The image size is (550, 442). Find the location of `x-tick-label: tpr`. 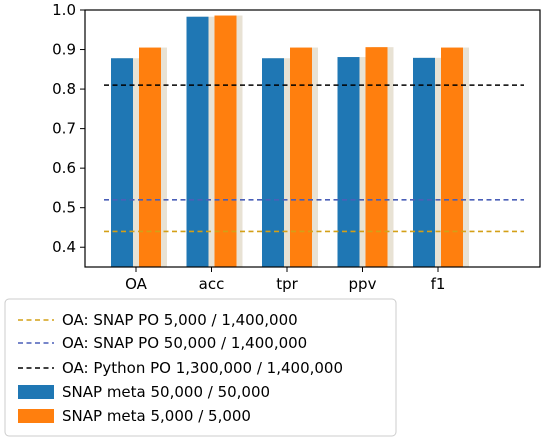

x-tick-label: tpr is located at coordinates (287, 284).